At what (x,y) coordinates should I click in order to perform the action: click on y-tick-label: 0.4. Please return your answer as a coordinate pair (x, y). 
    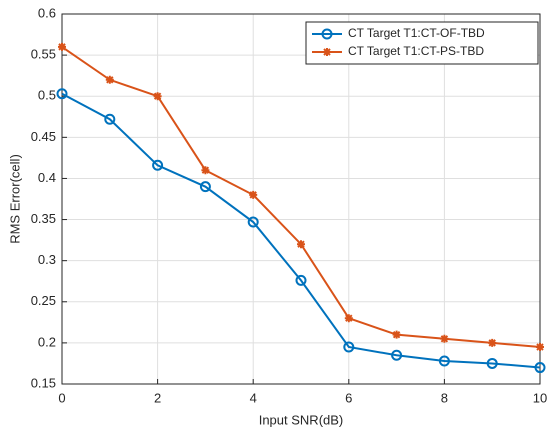
    Looking at the image, I should click on (47, 177).